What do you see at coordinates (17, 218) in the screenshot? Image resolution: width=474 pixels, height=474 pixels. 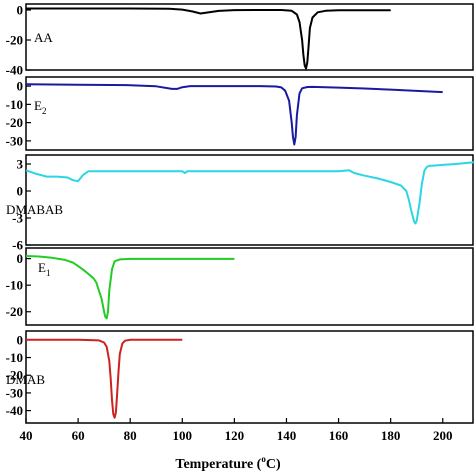 I see `y-tick-label: -3` at bounding box center [17, 218].